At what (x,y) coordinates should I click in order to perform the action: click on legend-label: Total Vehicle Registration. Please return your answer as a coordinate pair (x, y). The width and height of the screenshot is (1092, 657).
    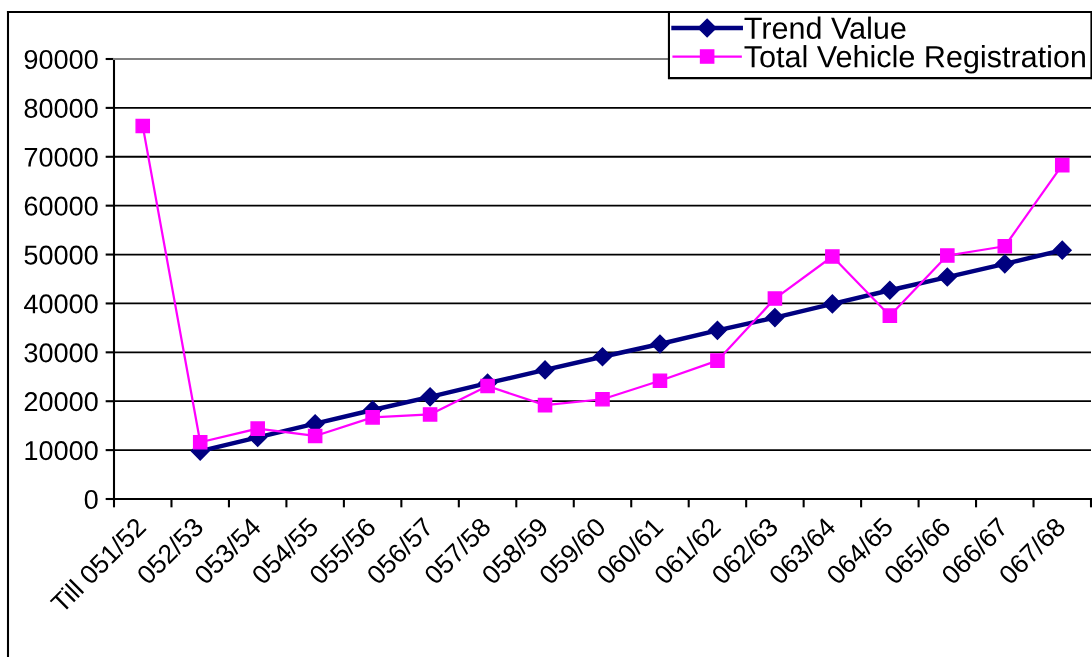
    Looking at the image, I should click on (914, 59).